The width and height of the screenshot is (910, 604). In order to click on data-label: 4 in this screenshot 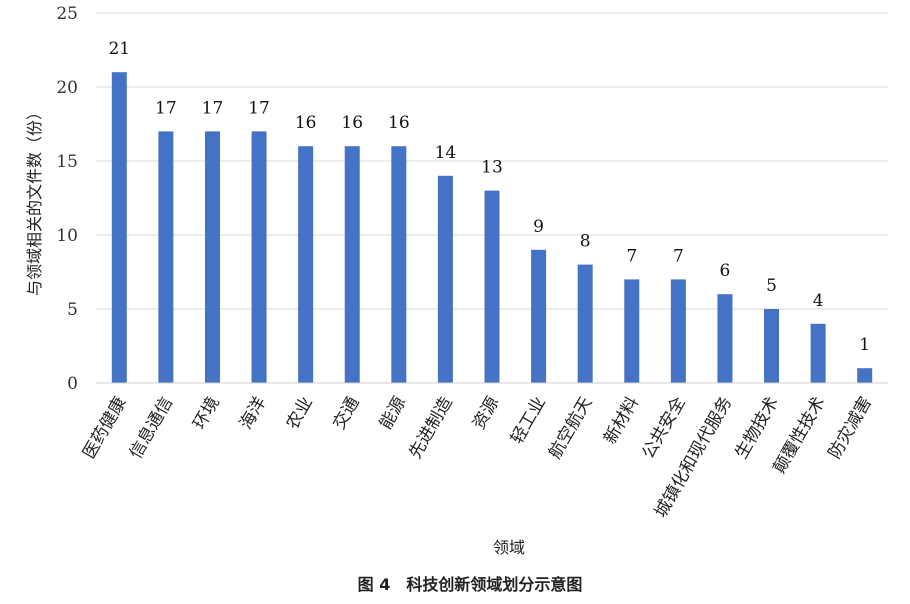, I will do `click(818, 301)`.